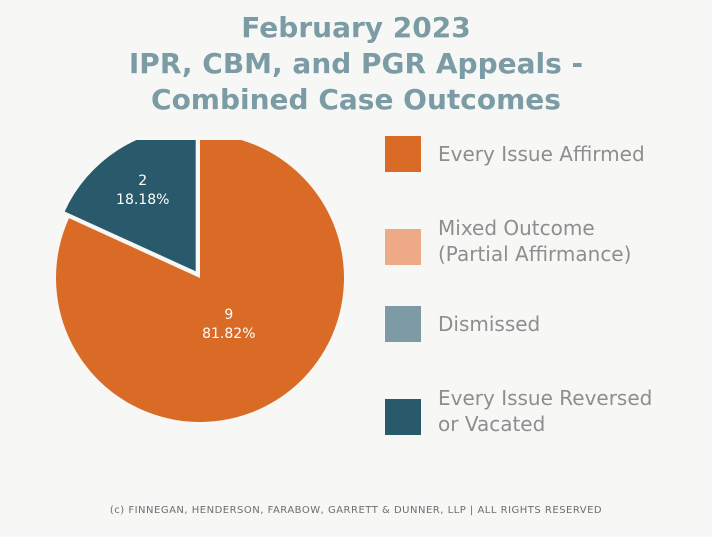  I want to click on legend-label-line: or Vacated, so click(492, 424).